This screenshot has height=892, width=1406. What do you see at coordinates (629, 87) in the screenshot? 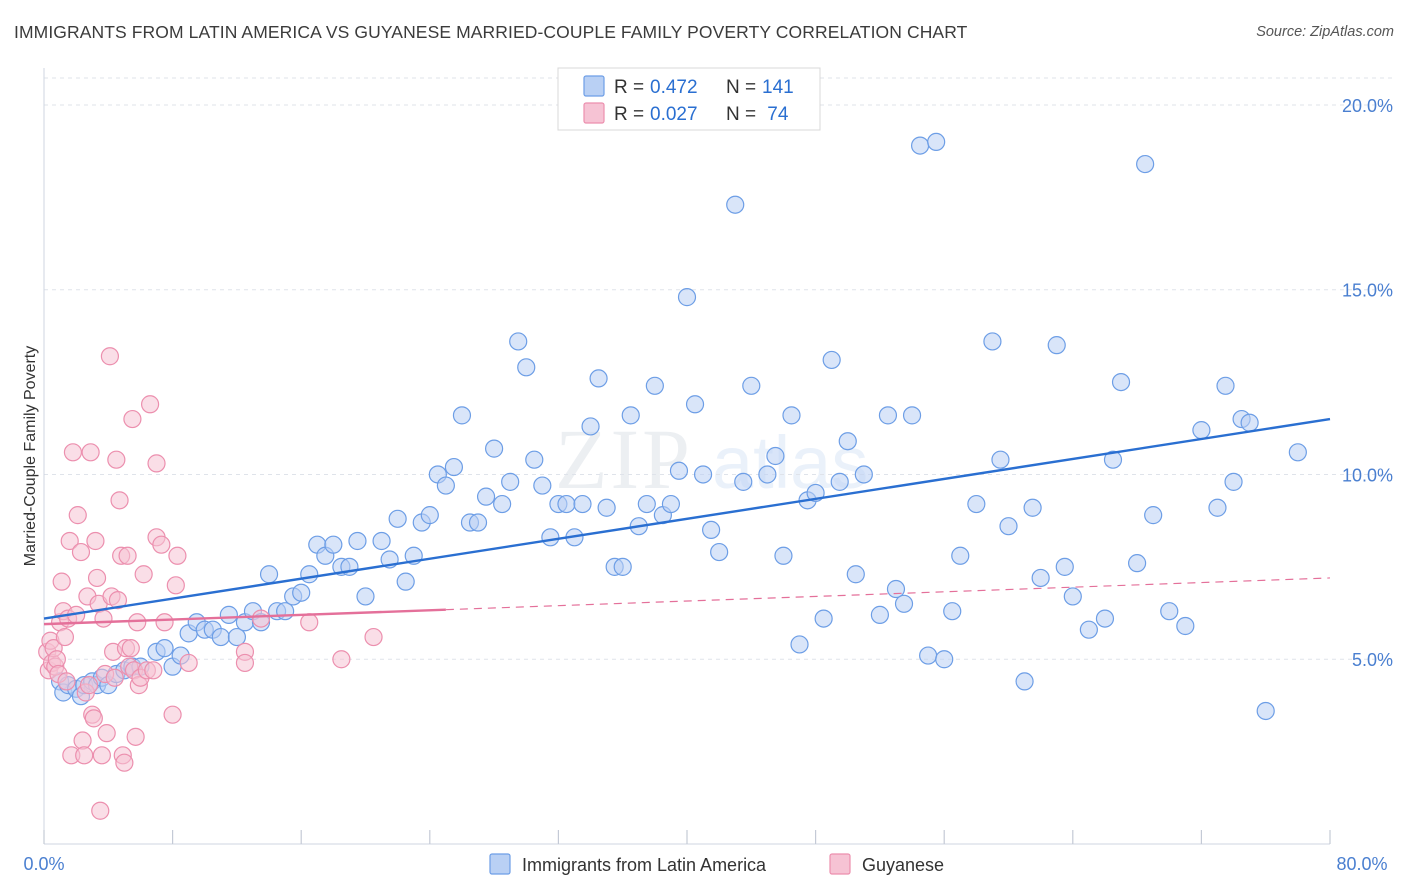
I see `legend-r-label-blue: R =` at bounding box center [629, 87].